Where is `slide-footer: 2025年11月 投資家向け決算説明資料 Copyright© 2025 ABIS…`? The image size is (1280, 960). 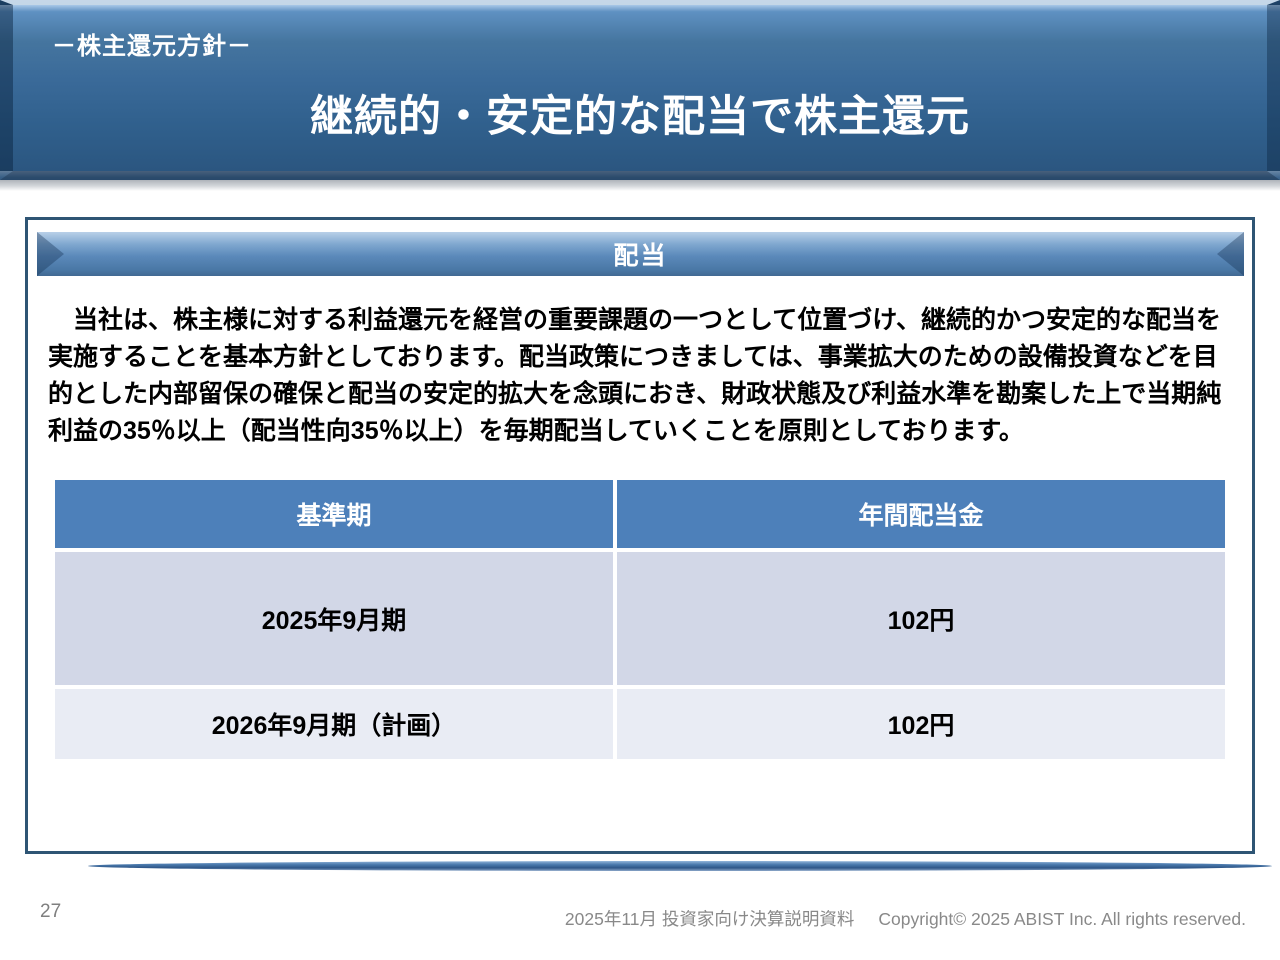
slide-footer: 2025年11月 投資家向け決算説明資料 Copyright© 2025 ABIS… is located at coordinates (905, 918).